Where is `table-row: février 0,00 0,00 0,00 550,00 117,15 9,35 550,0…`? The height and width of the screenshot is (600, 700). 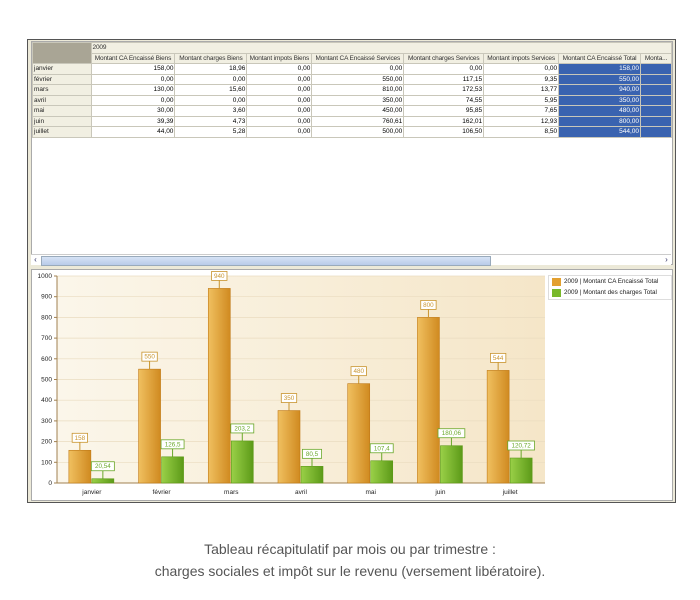 table-row: février 0,00 0,00 0,00 550,00 117,15 9,35 550,0… is located at coordinates (352, 79).